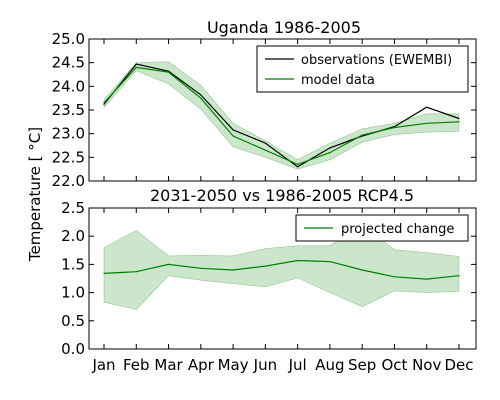 The image size is (500, 400). What do you see at coordinates (73, 208) in the screenshot?
I see `y-tick-label: 2.5` at bounding box center [73, 208].